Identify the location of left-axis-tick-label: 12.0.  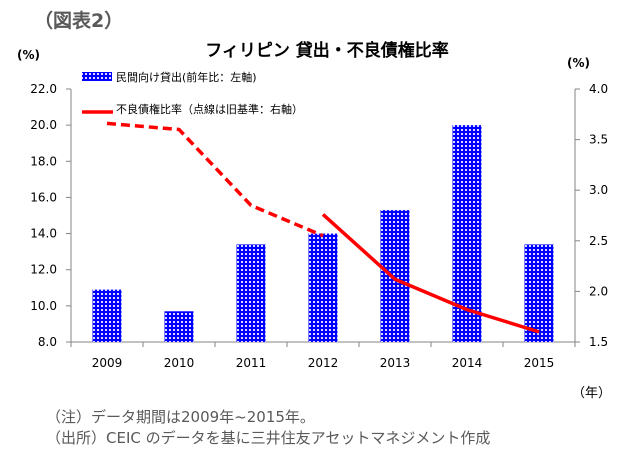
(43, 270).